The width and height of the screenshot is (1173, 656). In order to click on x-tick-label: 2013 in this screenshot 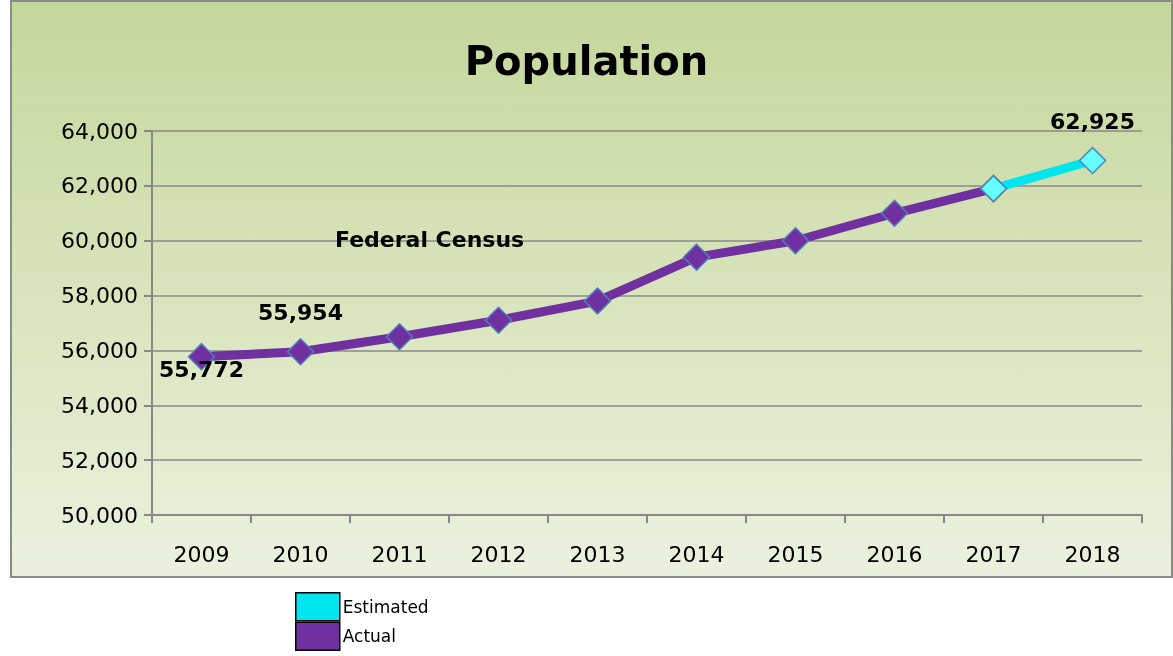, I will do `click(597, 554)`.